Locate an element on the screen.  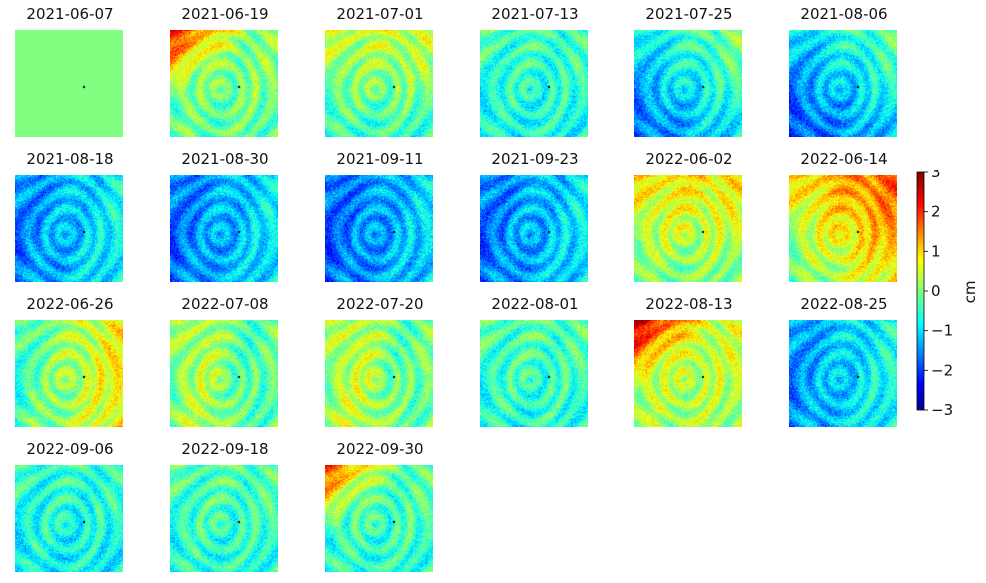
interferogram-panel: 2022-07-20 is located at coordinates (380, 365).